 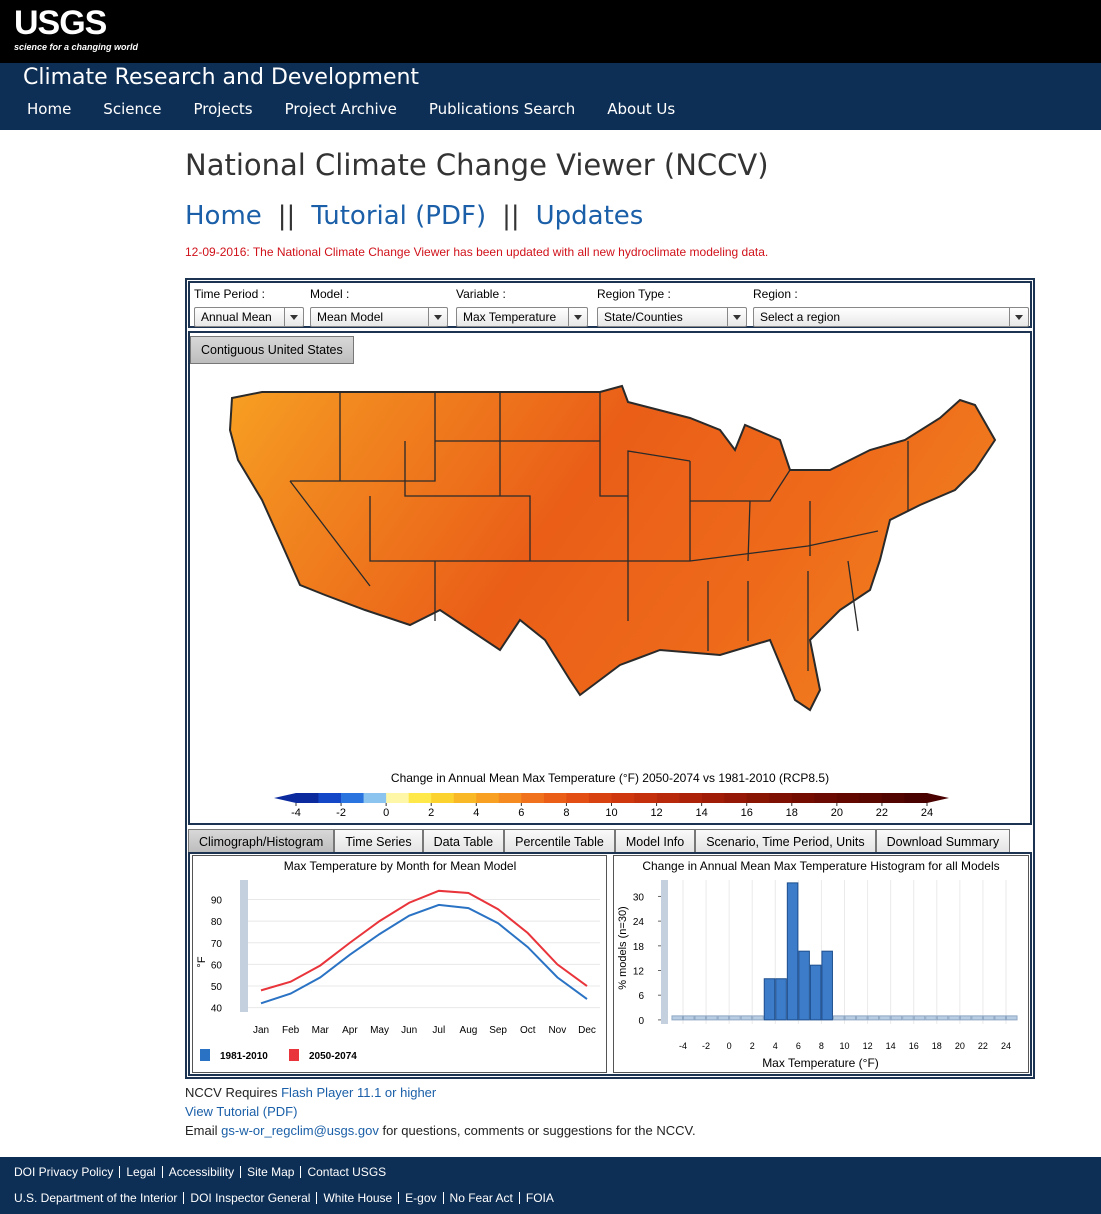 What do you see at coordinates (132, 109) in the screenshot?
I see `nav-link: Science` at bounding box center [132, 109].